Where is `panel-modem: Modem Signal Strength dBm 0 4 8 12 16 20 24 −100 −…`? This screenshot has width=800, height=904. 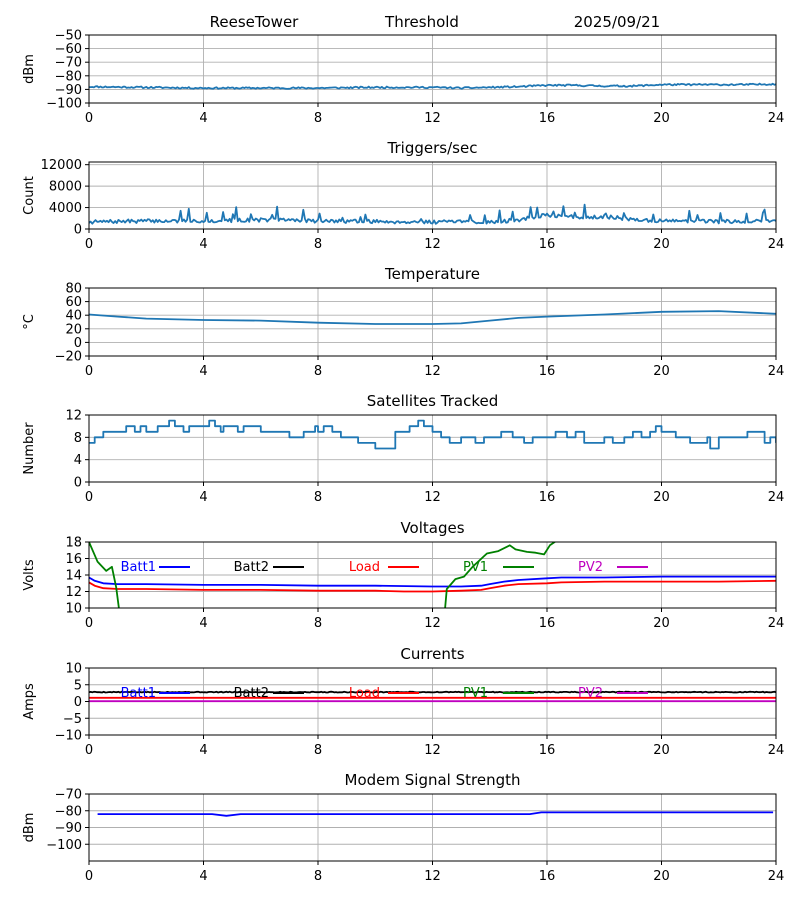 panel-modem: Modem Signal Strength dBm 0 4 8 12 16 20 24 −100 −… is located at coordinates (403, 827).